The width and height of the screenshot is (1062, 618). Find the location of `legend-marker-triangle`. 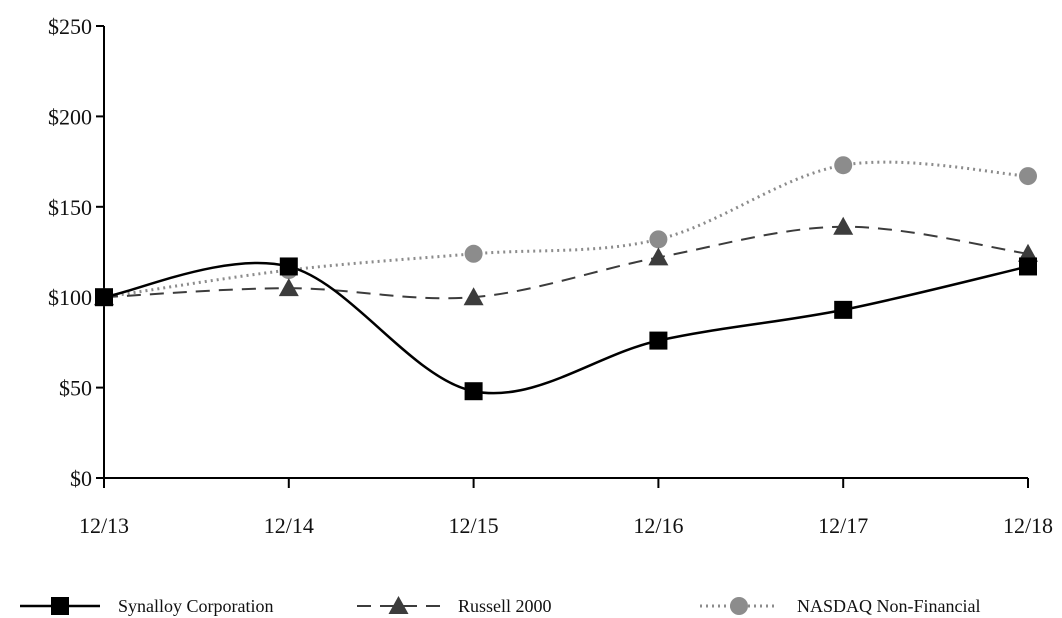

legend-marker-triangle is located at coordinates (398, 605).